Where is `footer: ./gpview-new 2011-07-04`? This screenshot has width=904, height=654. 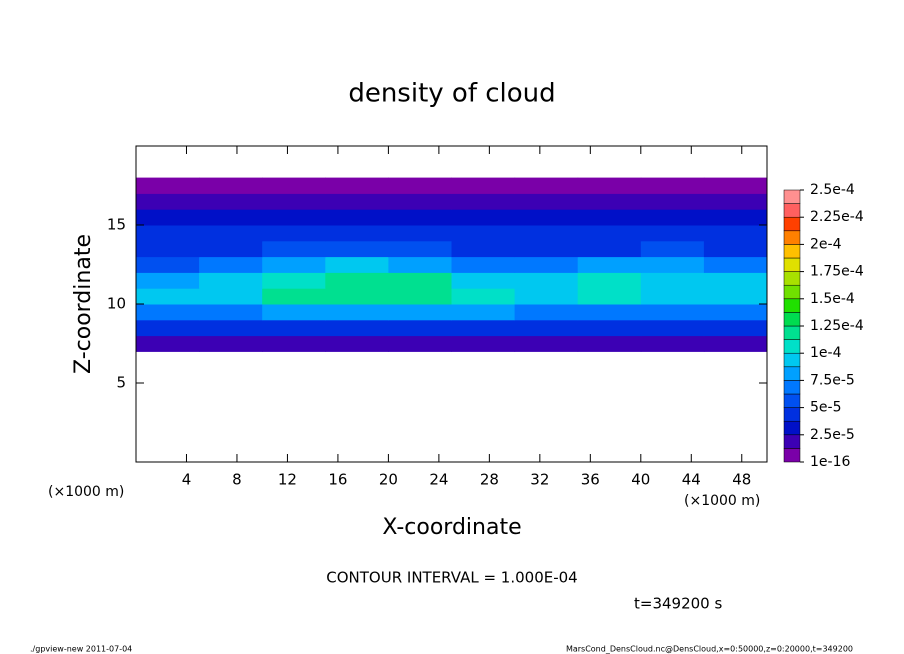 footer: ./gpview-new 2011-07-04 is located at coordinates (81, 649).